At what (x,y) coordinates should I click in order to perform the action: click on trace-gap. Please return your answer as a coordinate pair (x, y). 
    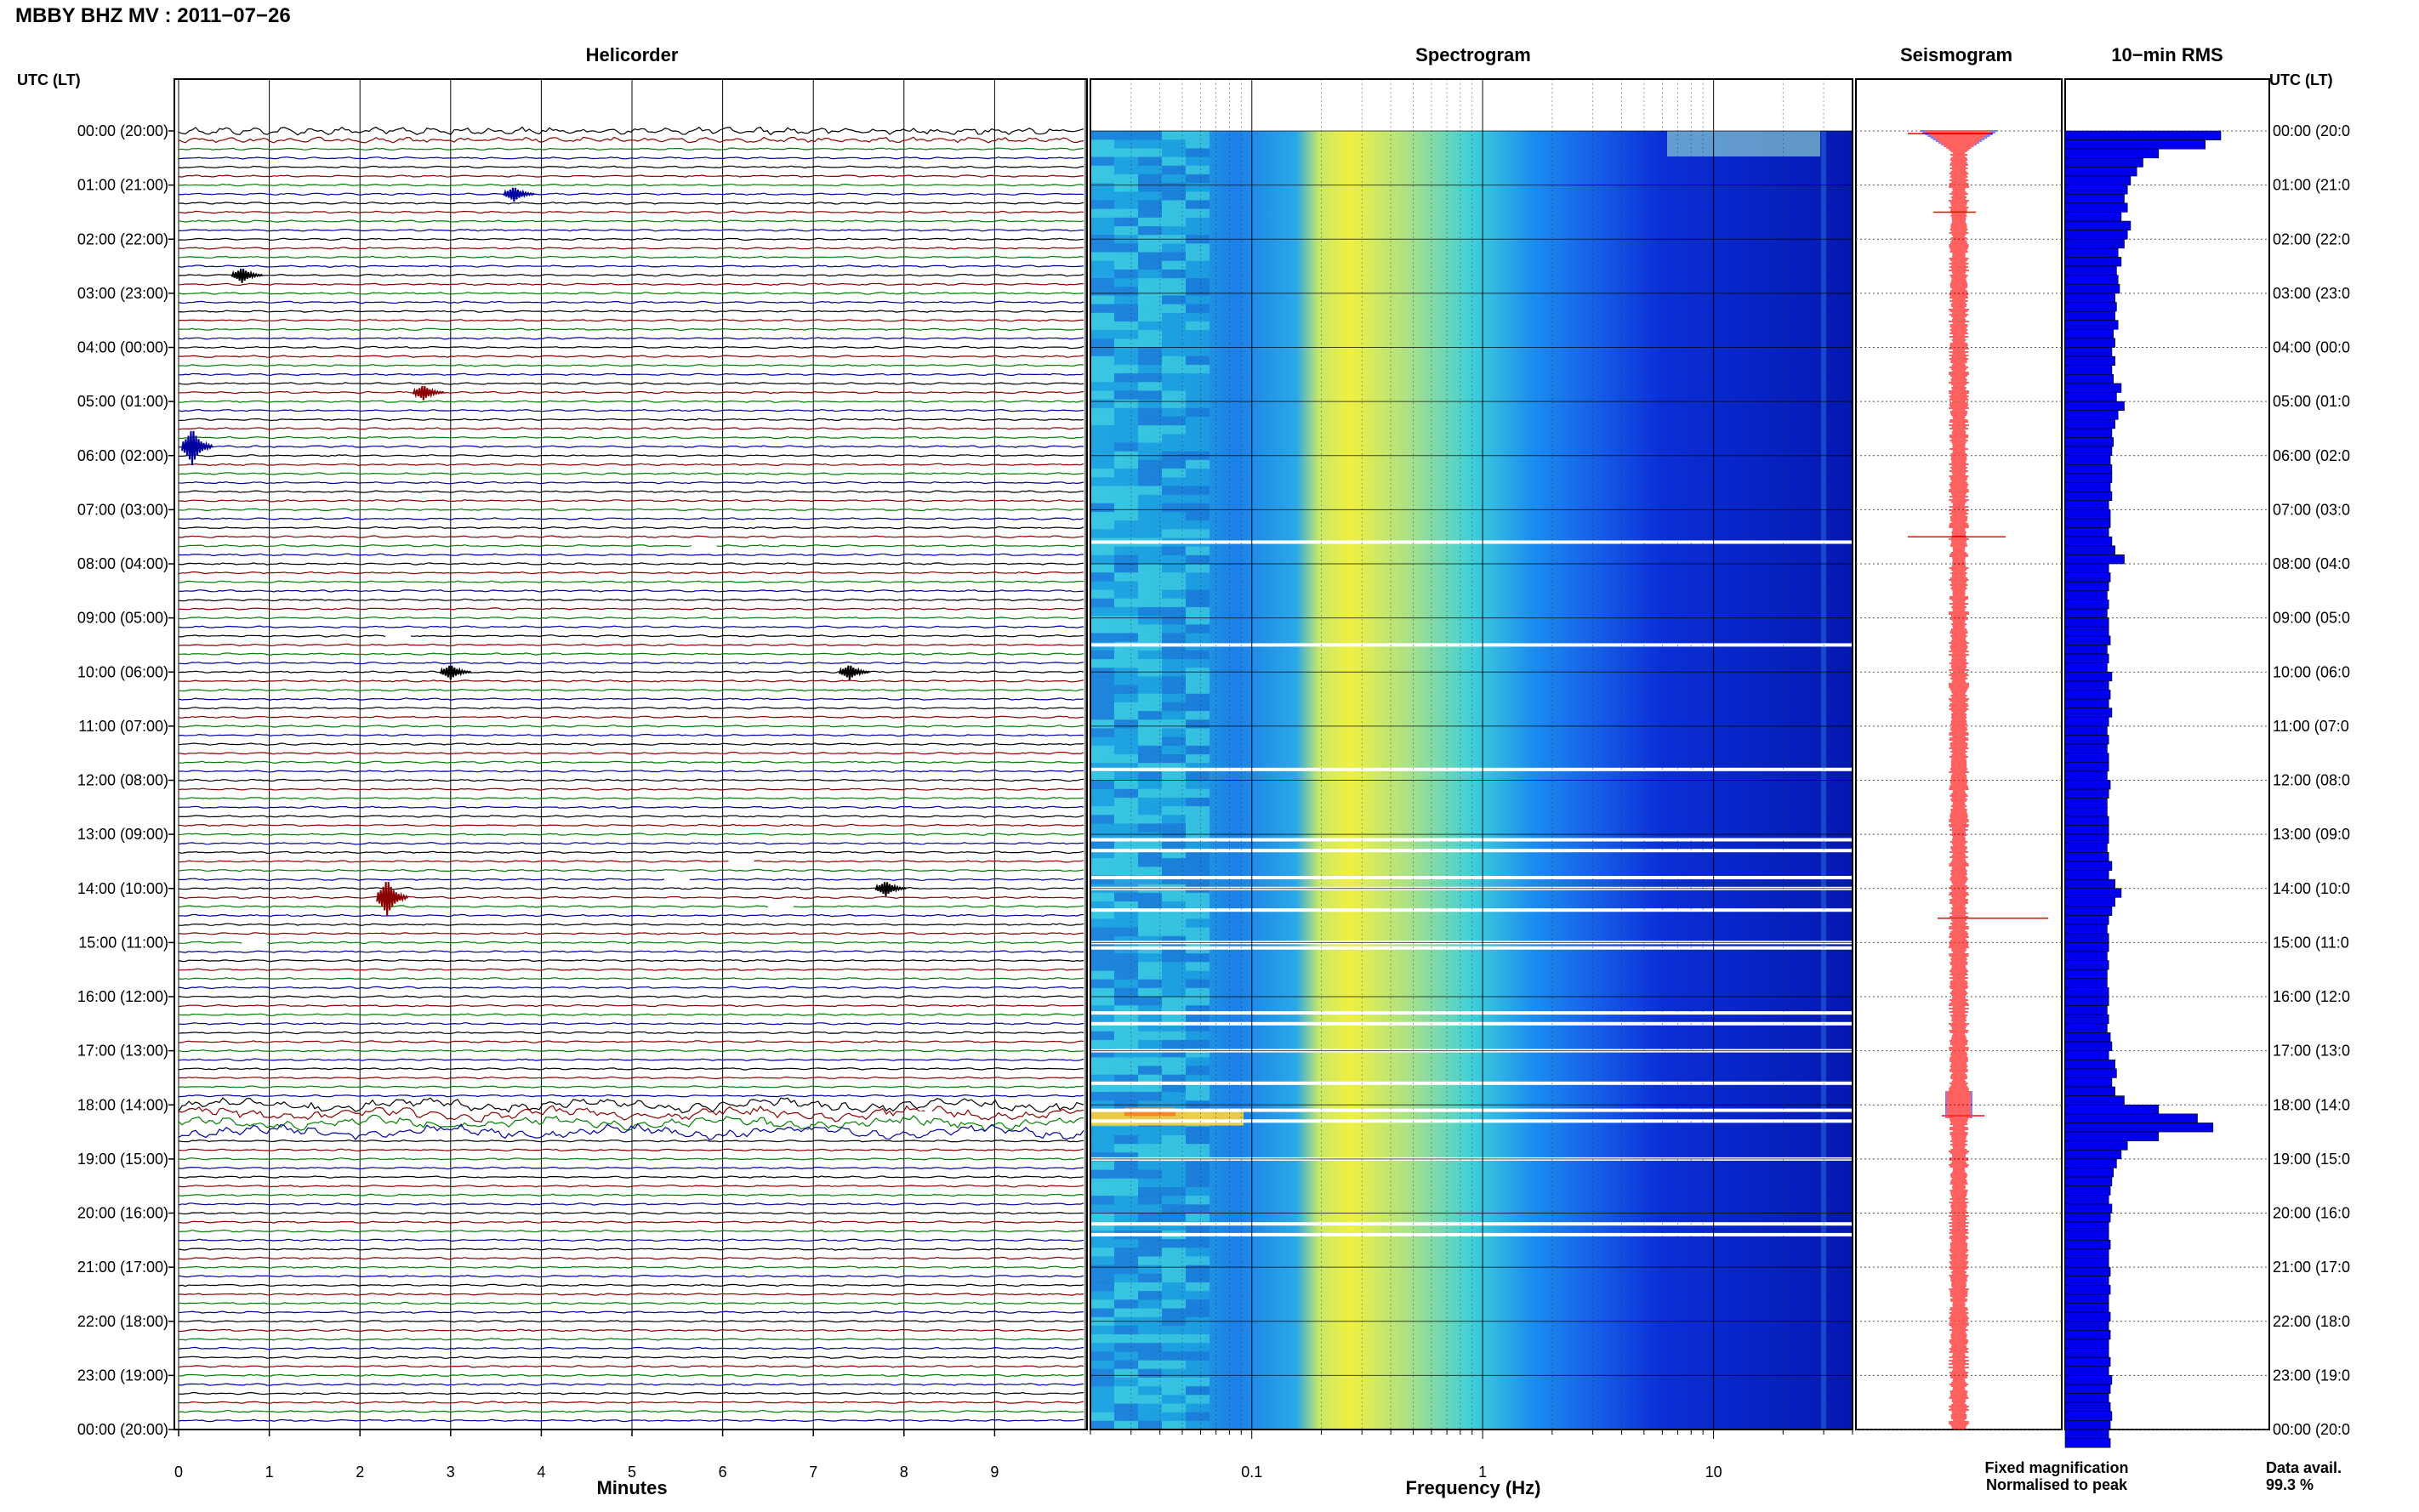
    Looking at the image, I should click on (923, 1114).